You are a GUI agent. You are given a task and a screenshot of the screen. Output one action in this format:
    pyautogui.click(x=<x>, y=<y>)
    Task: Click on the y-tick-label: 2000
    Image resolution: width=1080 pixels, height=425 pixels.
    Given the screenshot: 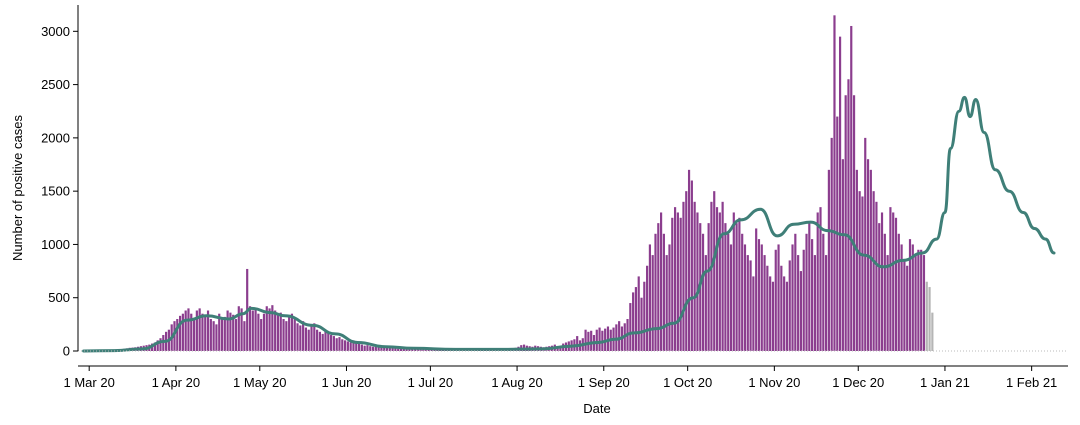 What is the action you would take?
    pyautogui.click(x=55, y=137)
    